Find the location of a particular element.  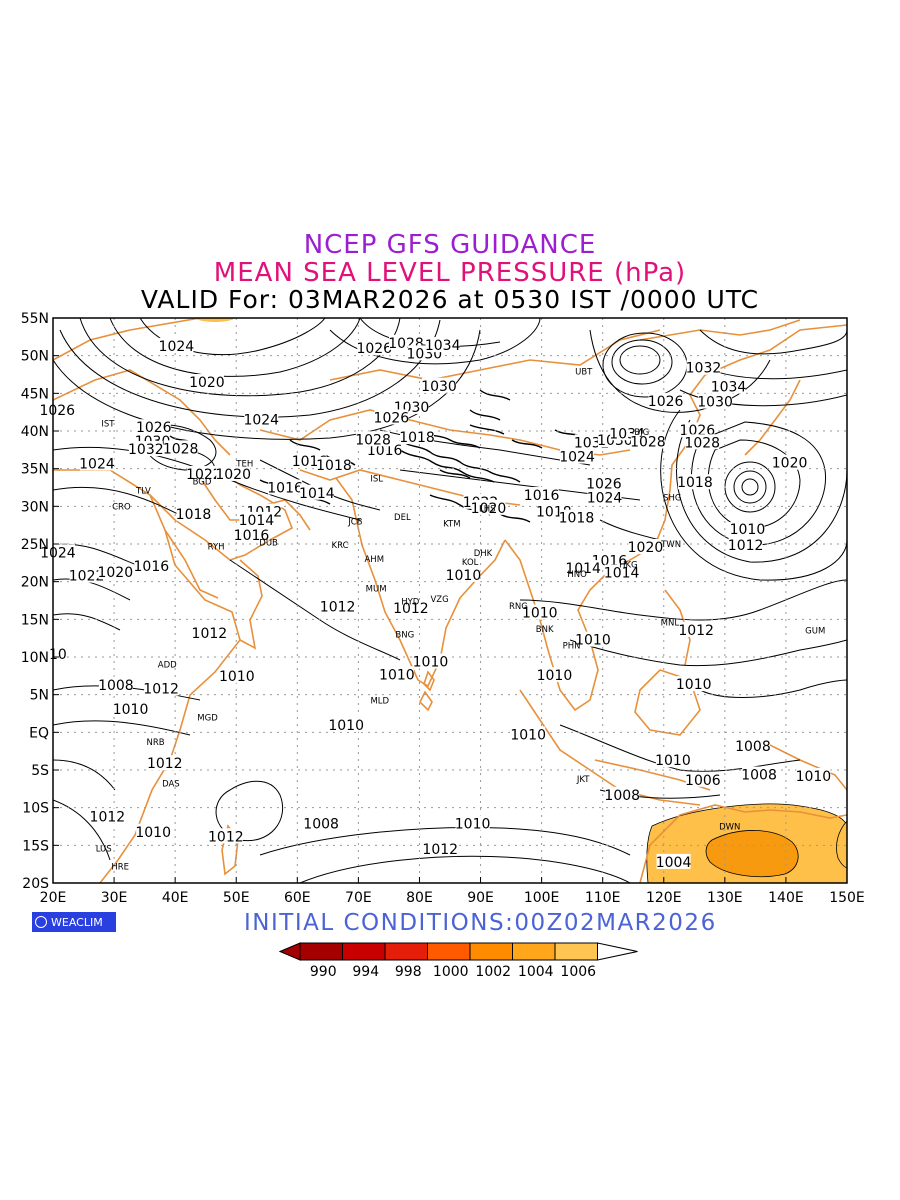

y-tick-label: 40N is located at coordinates (35, 432).